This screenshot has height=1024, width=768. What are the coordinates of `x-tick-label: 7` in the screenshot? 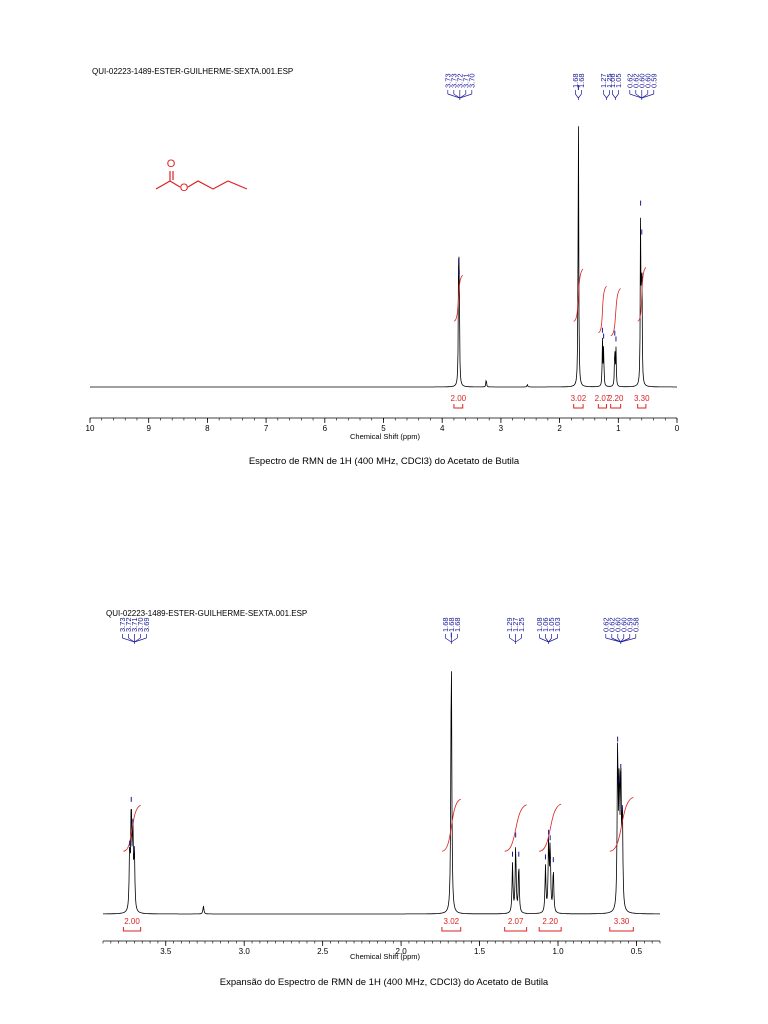 It's located at (266, 428).